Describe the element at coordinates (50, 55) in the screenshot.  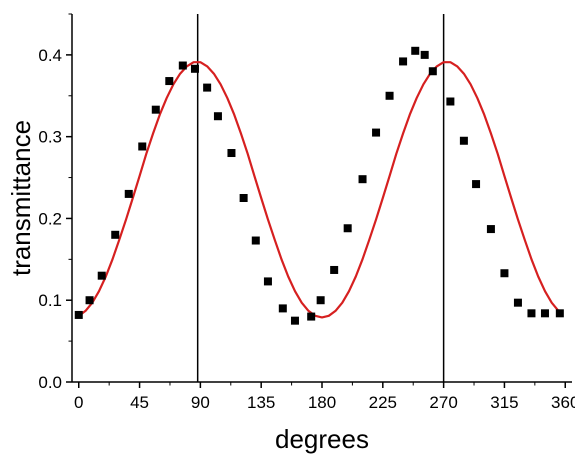
I see `y-tick-label: 0.4` at that location.